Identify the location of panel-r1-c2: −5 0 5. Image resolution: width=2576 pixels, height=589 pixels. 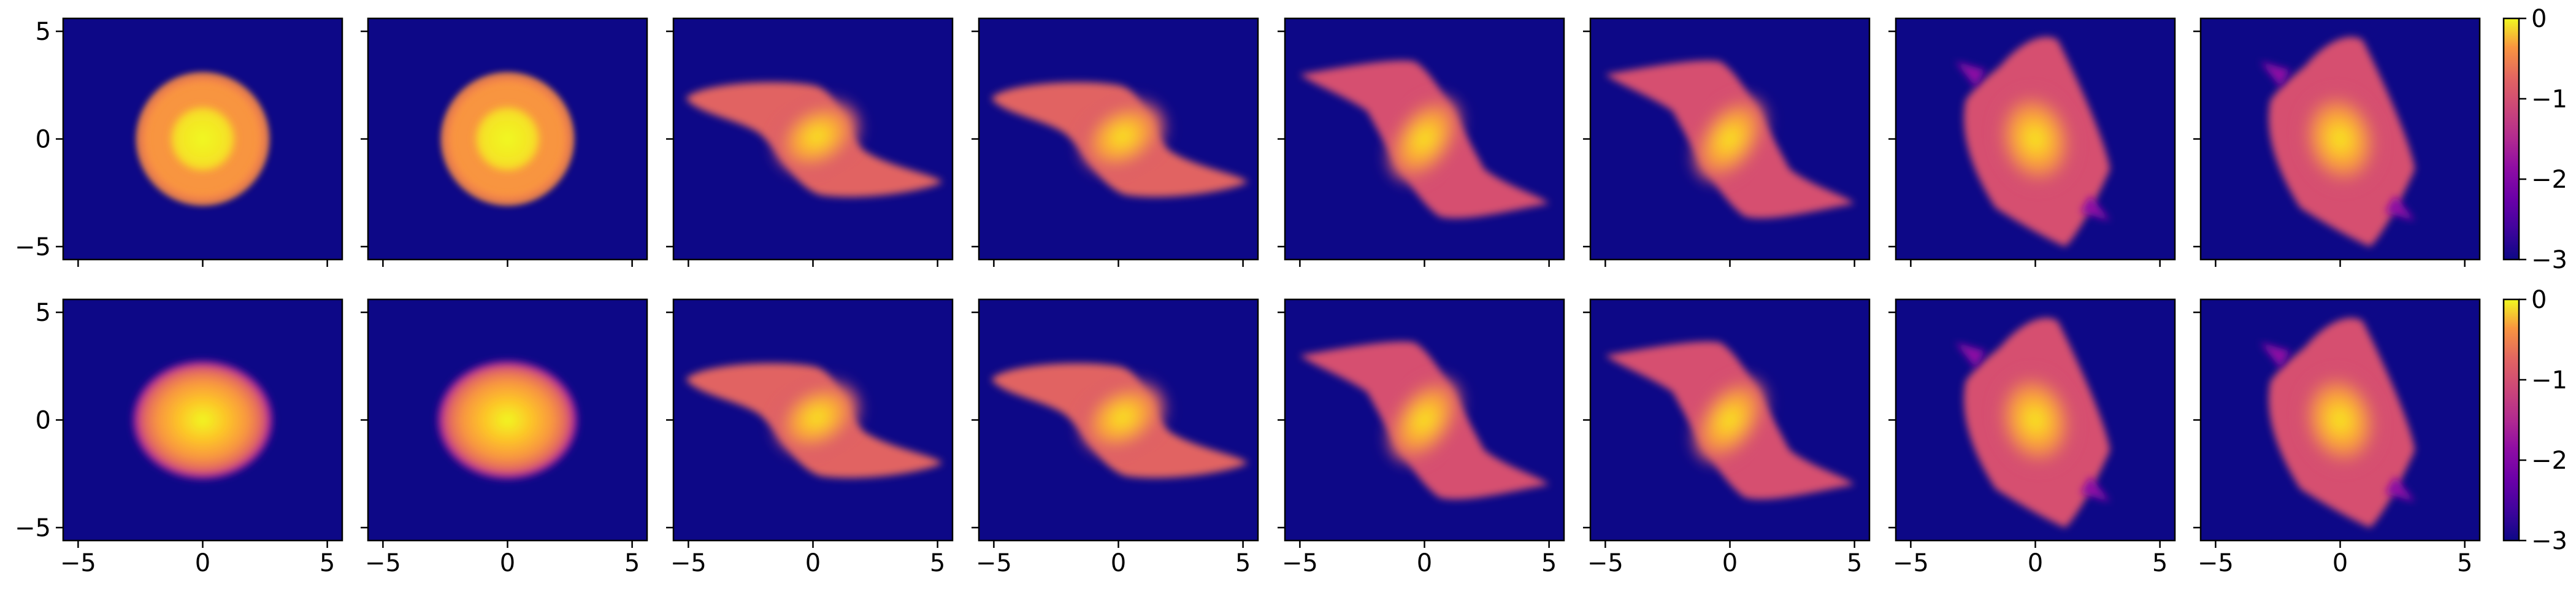
(810, 437).